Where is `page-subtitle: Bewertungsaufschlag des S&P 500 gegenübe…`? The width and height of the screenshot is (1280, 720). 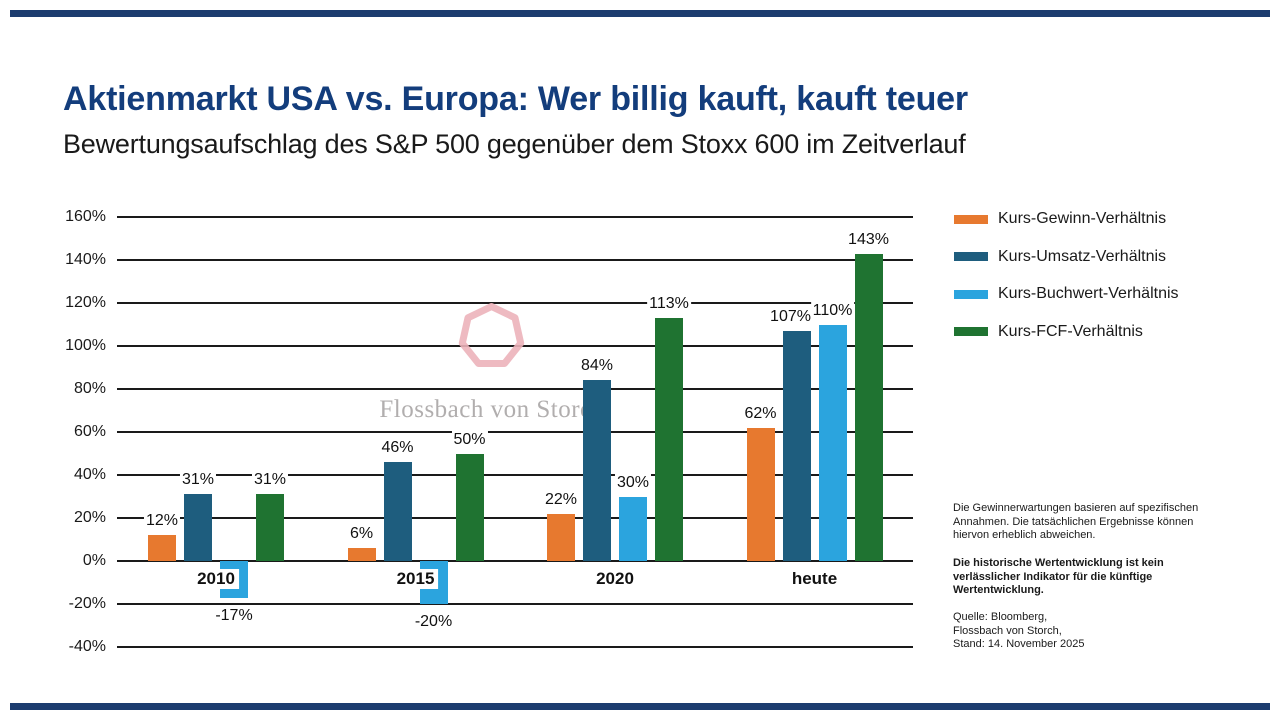 page-subtitle: Bewertungsaufschlag des S&P 500 gegenübe… is located at coordinates (514, 144).